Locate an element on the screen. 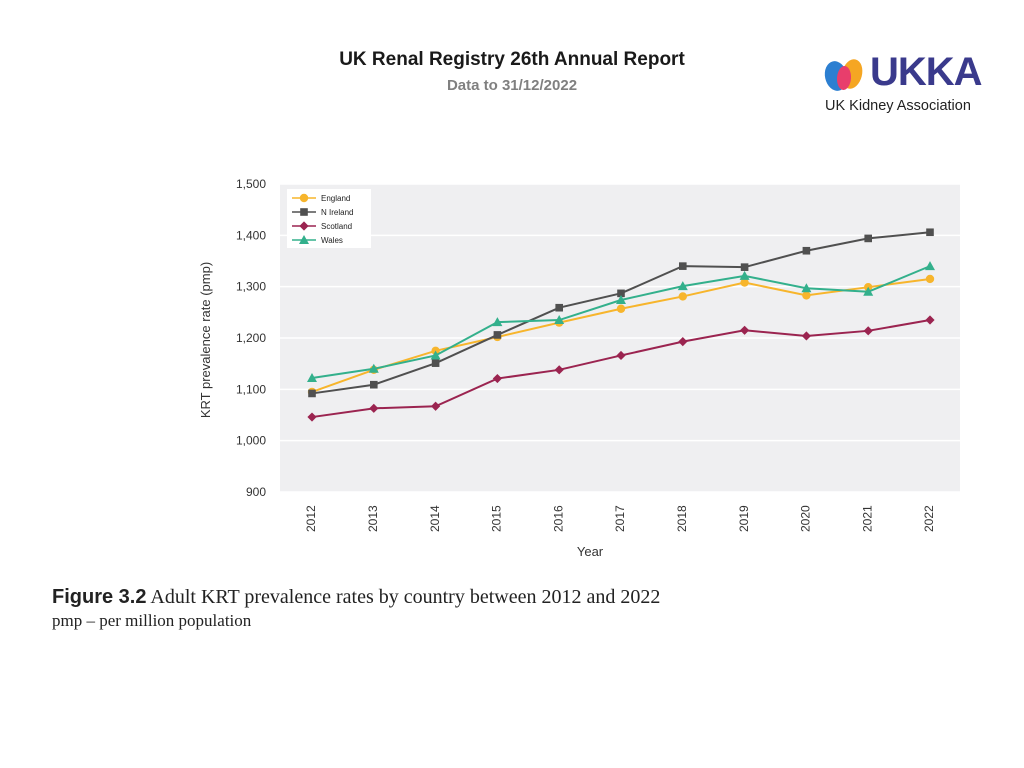 The height and width of the screenshot is (768, 1024). legend-label: England is located at coordinates (335, 198).